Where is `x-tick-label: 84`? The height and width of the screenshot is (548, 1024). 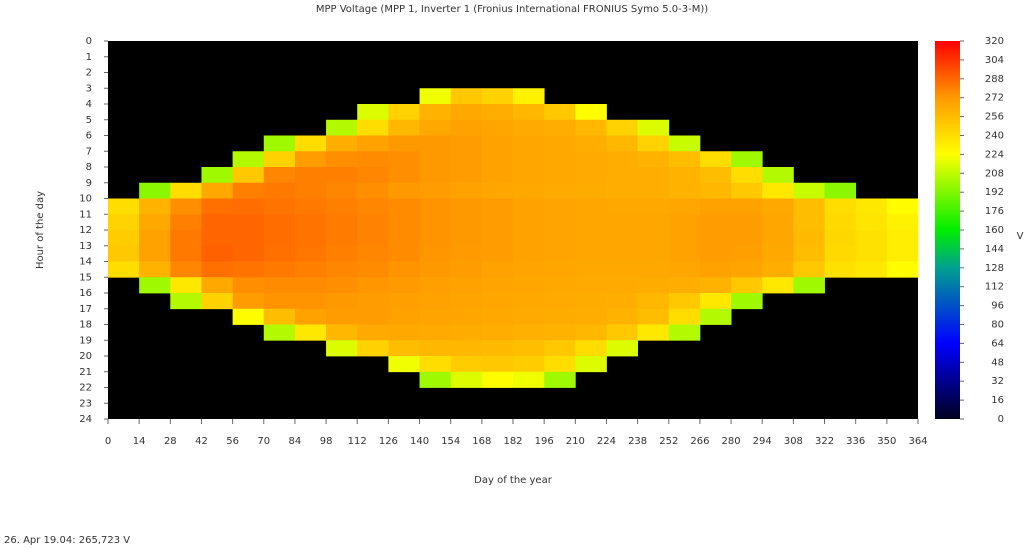
x-tick-label: 84 is located at coordinates (295, 441).